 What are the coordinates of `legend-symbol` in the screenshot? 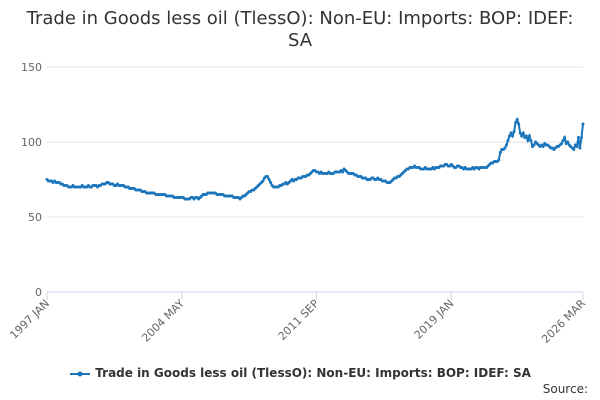 It's located at (80, 373).